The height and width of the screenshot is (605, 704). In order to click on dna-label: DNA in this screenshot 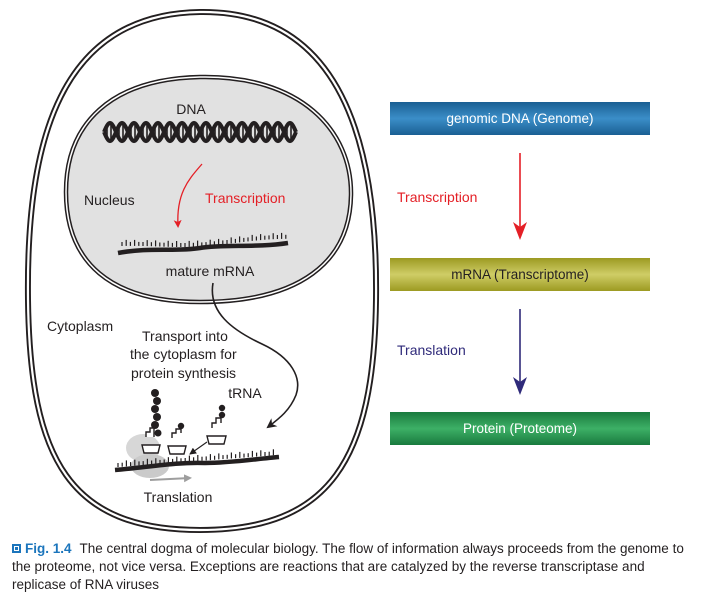, I will do `click(191, 109)`.